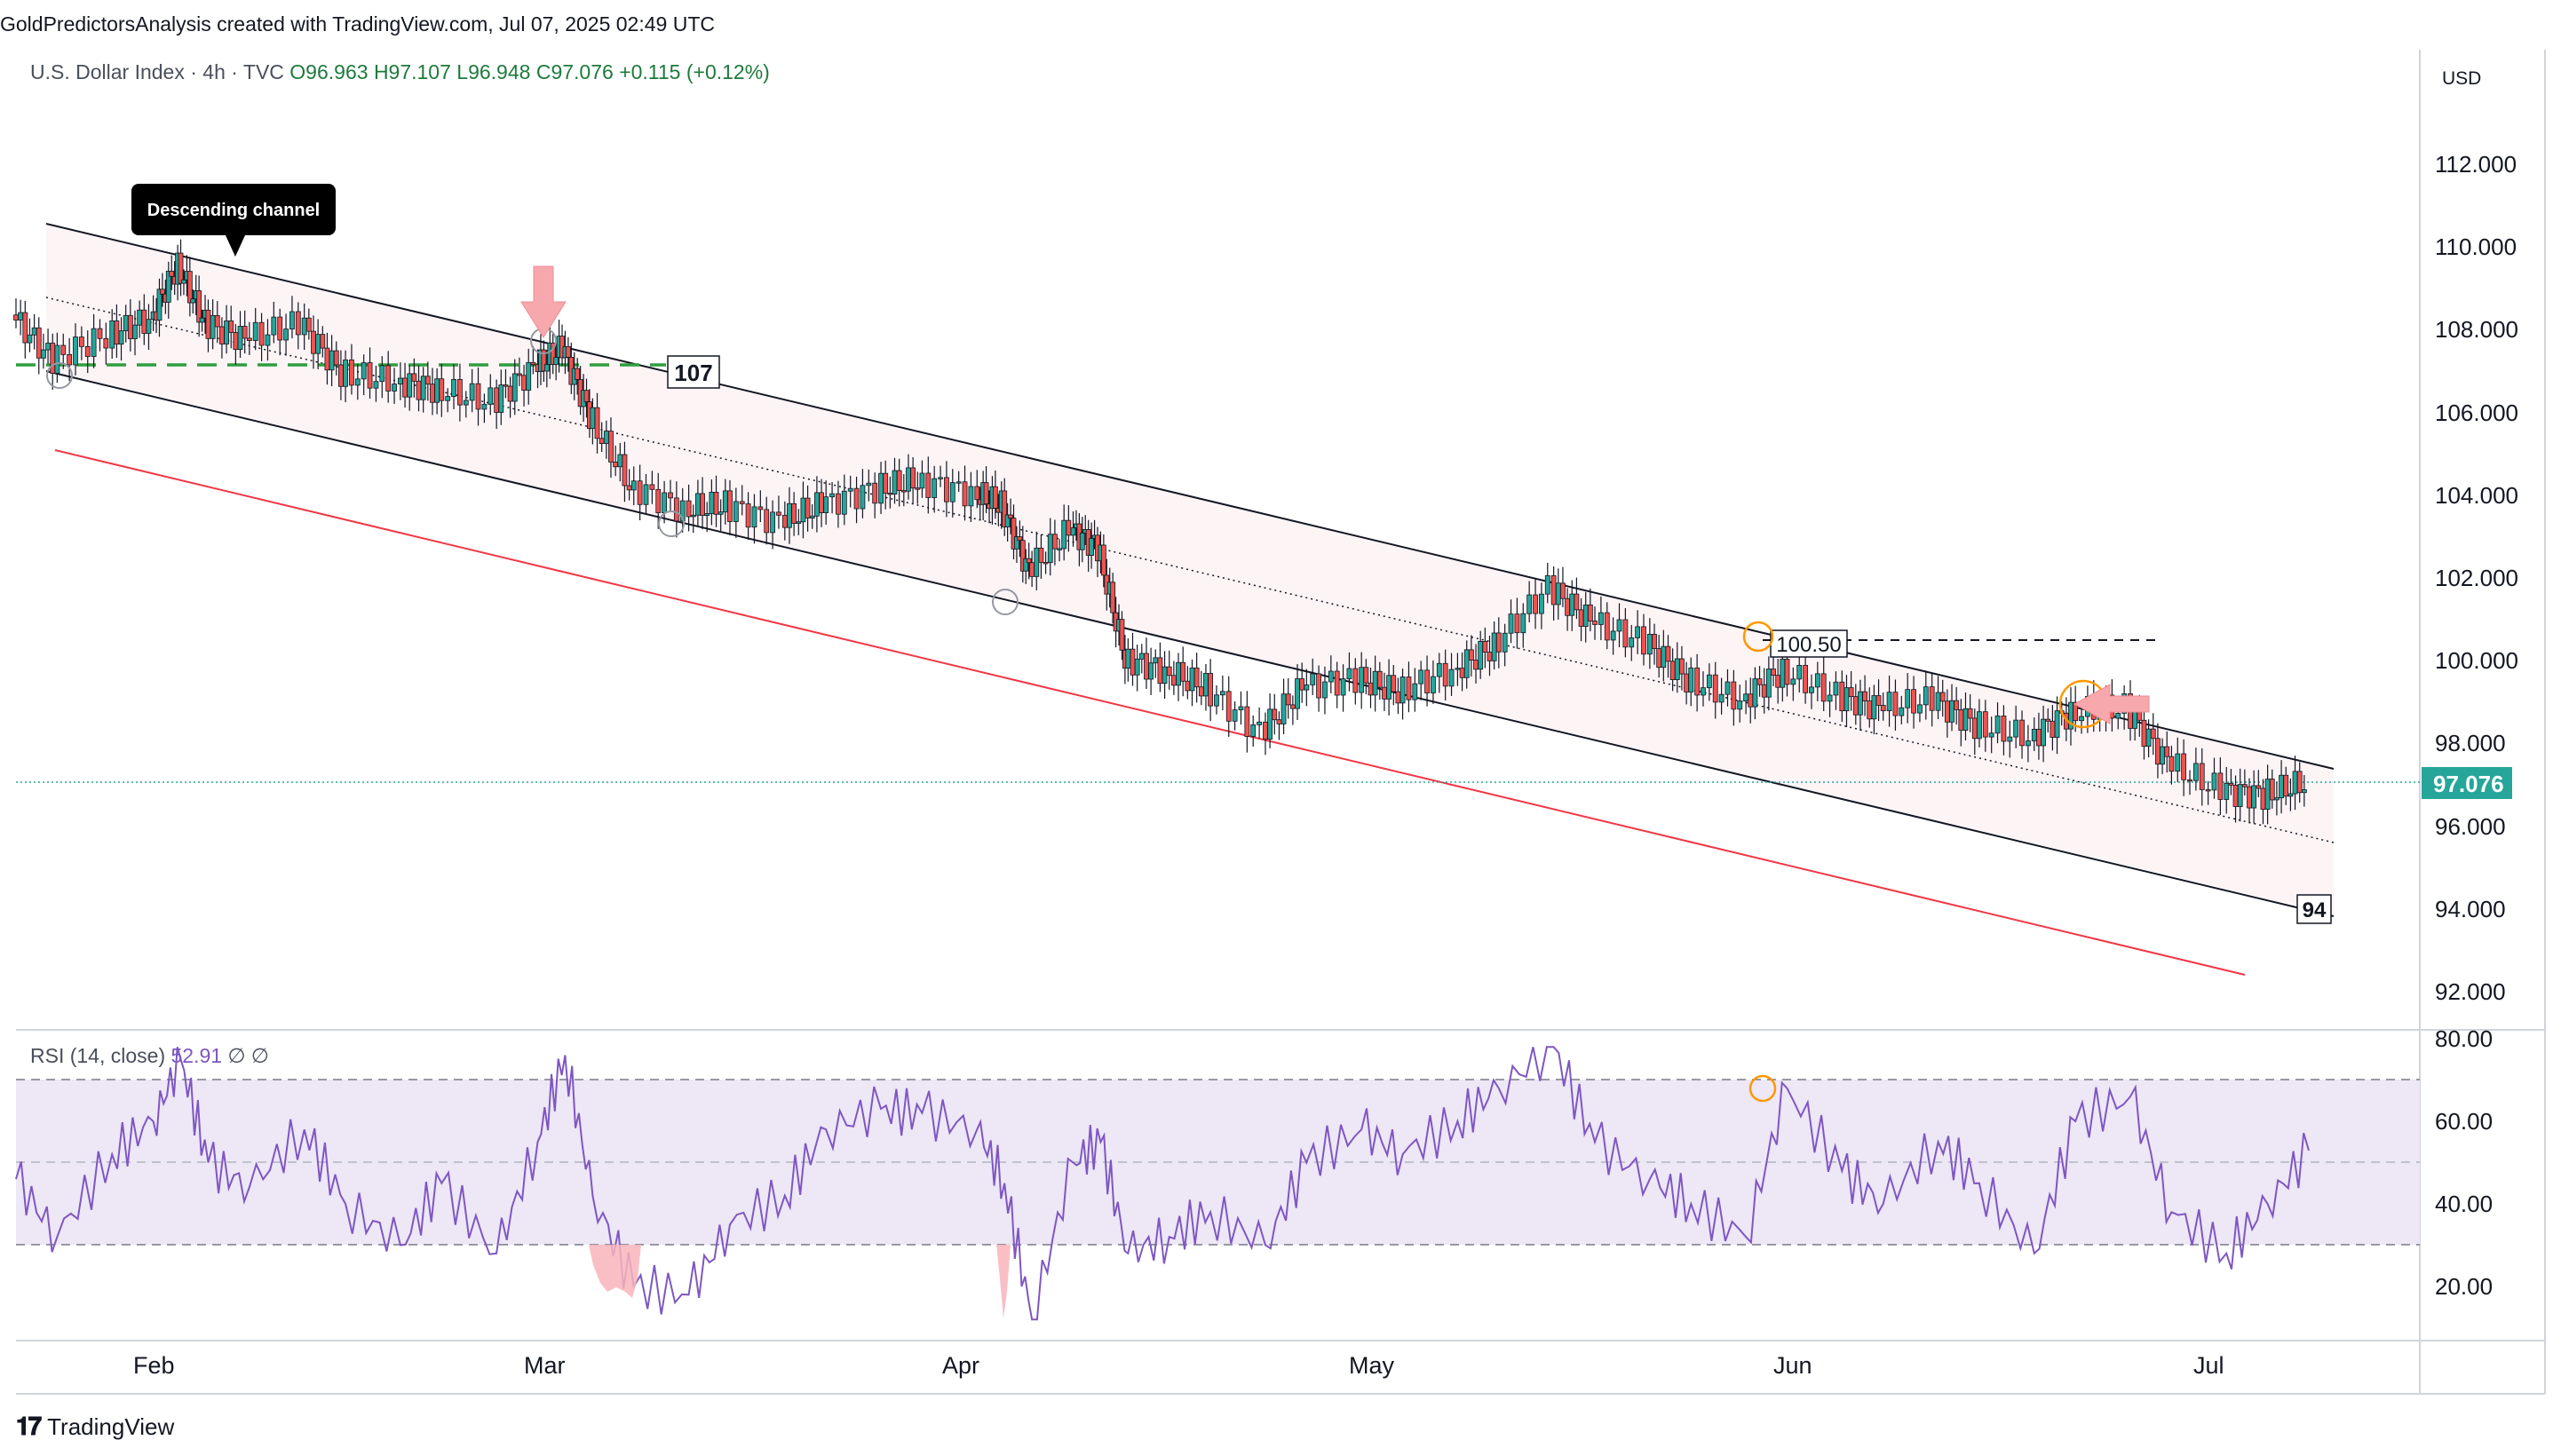 The width and height of the screenshot is (2561, 1456). What do you see at coordinates (1372, 1365) in the screenshot?
I see `time-label: May` at bounding box center [1372, 1365].